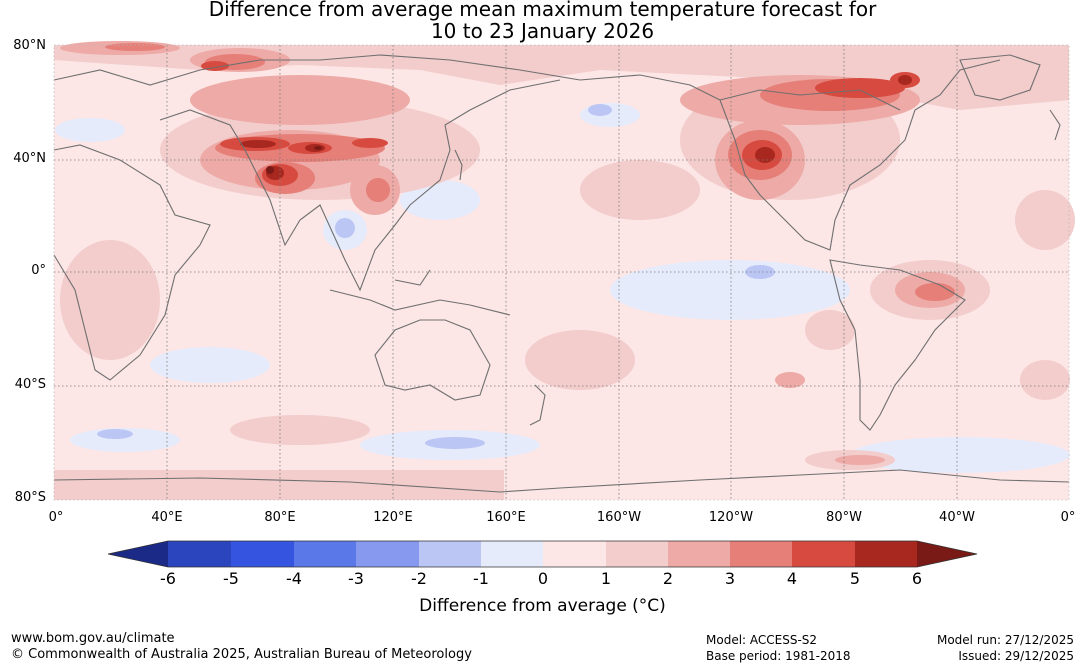 Image resolution: width=1085 pixels, height=667 pixels. Describe the element at coordinates (855, 578) in the screenshot. I see `colorbar-tick-label: 5` at that location.